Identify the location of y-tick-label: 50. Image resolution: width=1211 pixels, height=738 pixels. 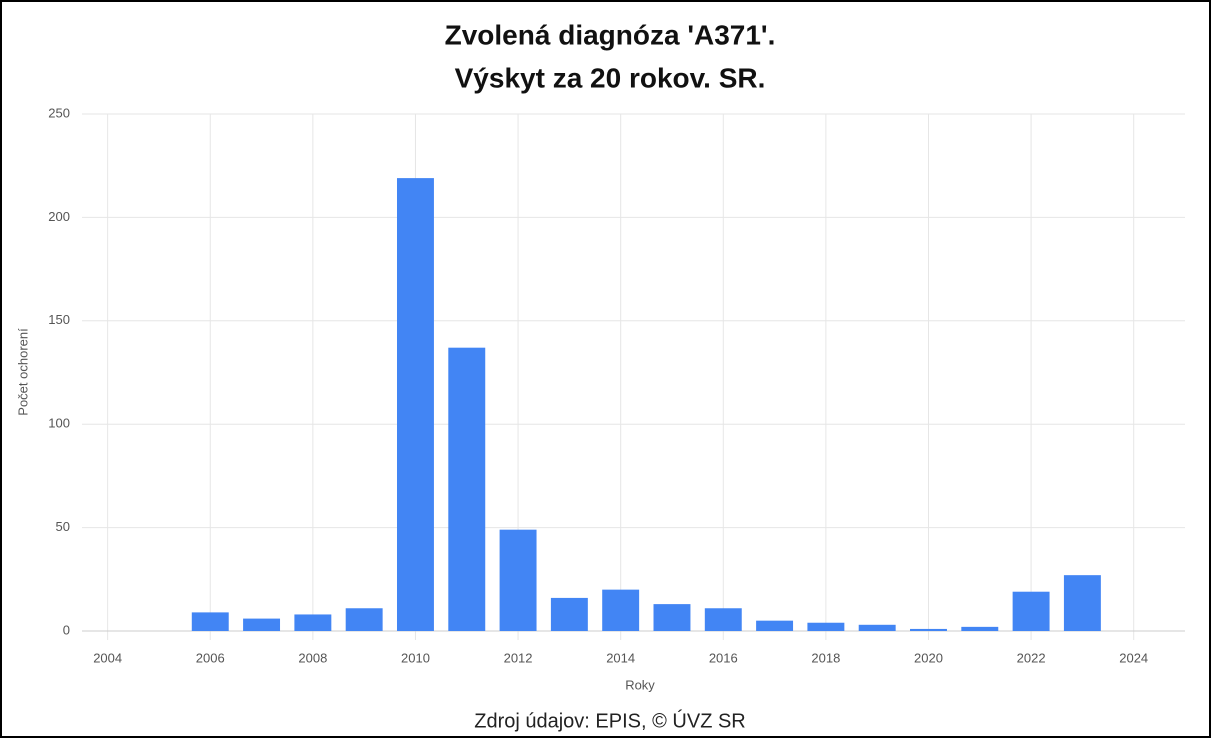
(63, 526).